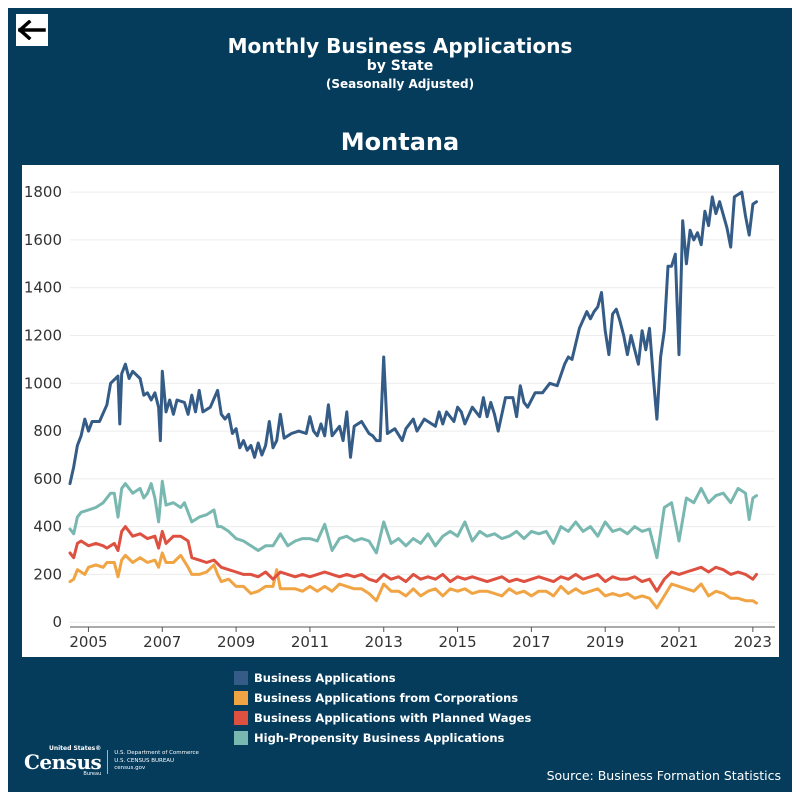 This screenshot has width=800, height=800. What do you see at coordinates (457, 642) in the screenshot?
I see `x-tick-label: 2015` at bounding box center [457, 642].